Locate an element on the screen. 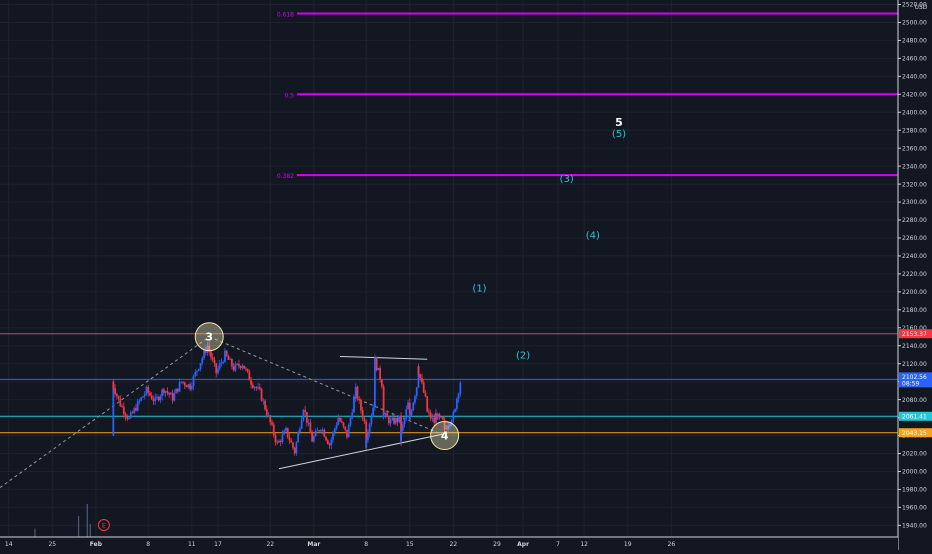  price-axis-tick-label: 2220.00 is located at coordinates (914, 274).